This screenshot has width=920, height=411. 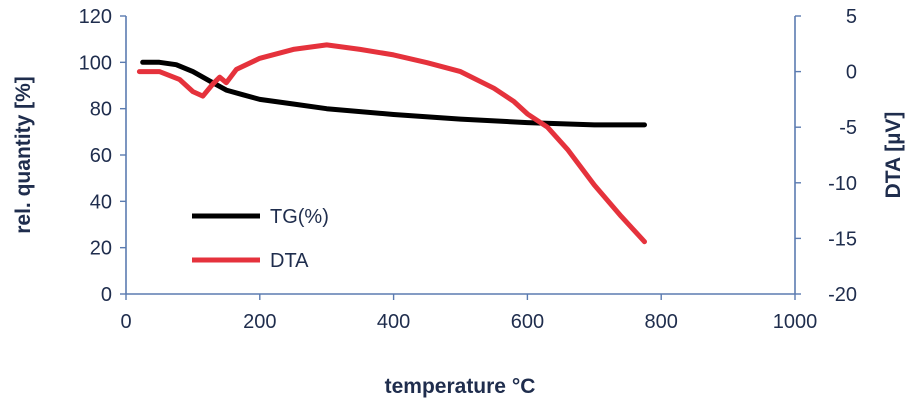 What do you see at coordinates (259, 322) in the screenshot?
I see `x-tick-label-1: 200` at bounding box center [259, 322].